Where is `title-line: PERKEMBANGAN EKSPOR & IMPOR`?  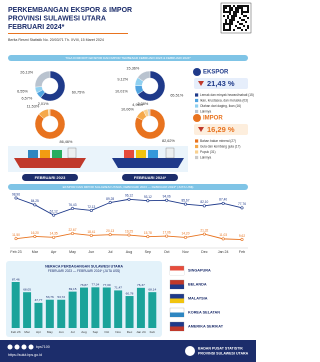
title-line: PERKEMBANGAN EKSPOR & IMPOR is located at coordinates (70, 10).